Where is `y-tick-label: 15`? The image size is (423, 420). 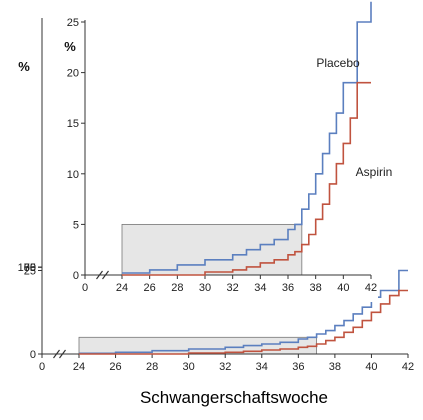
y-tick-label: 15 is located at coordinates (73, 124).